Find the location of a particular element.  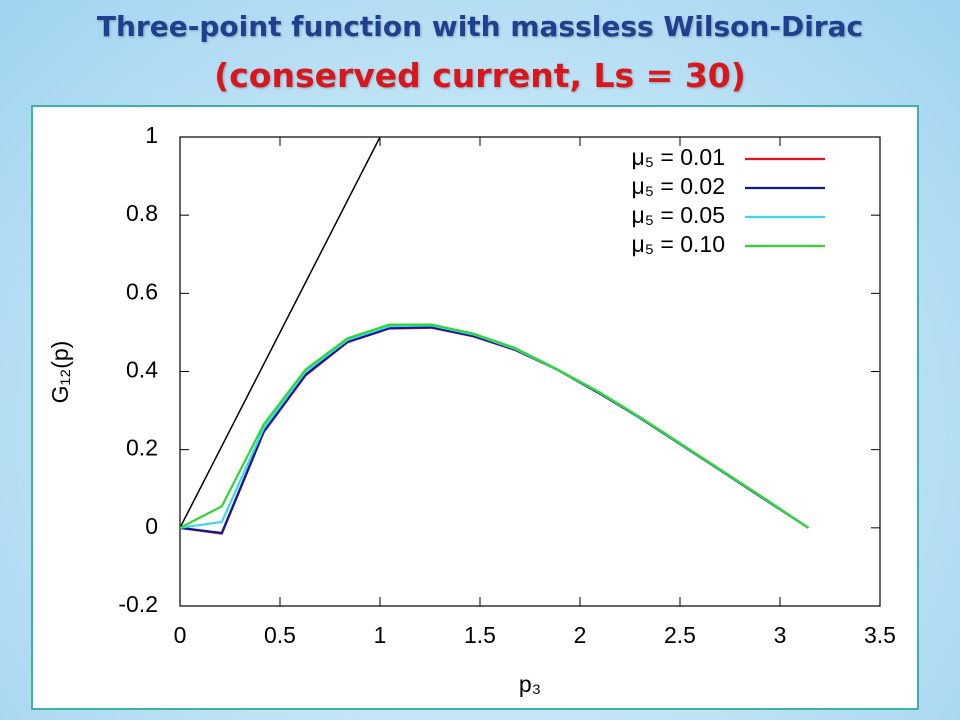

y-tick-label: 0.4 is located at coordinates (142, 370).